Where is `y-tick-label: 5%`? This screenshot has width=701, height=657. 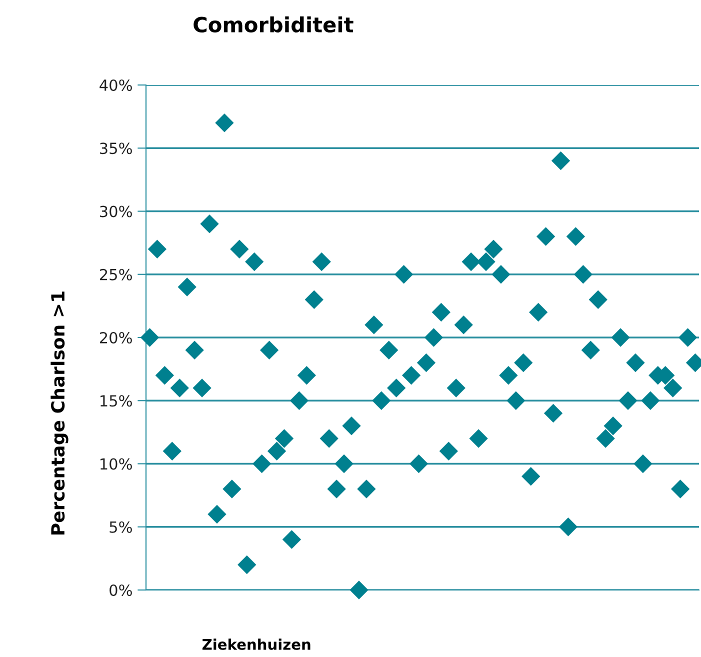 y-tick-label: 5% is located at coordinates (121, 527).